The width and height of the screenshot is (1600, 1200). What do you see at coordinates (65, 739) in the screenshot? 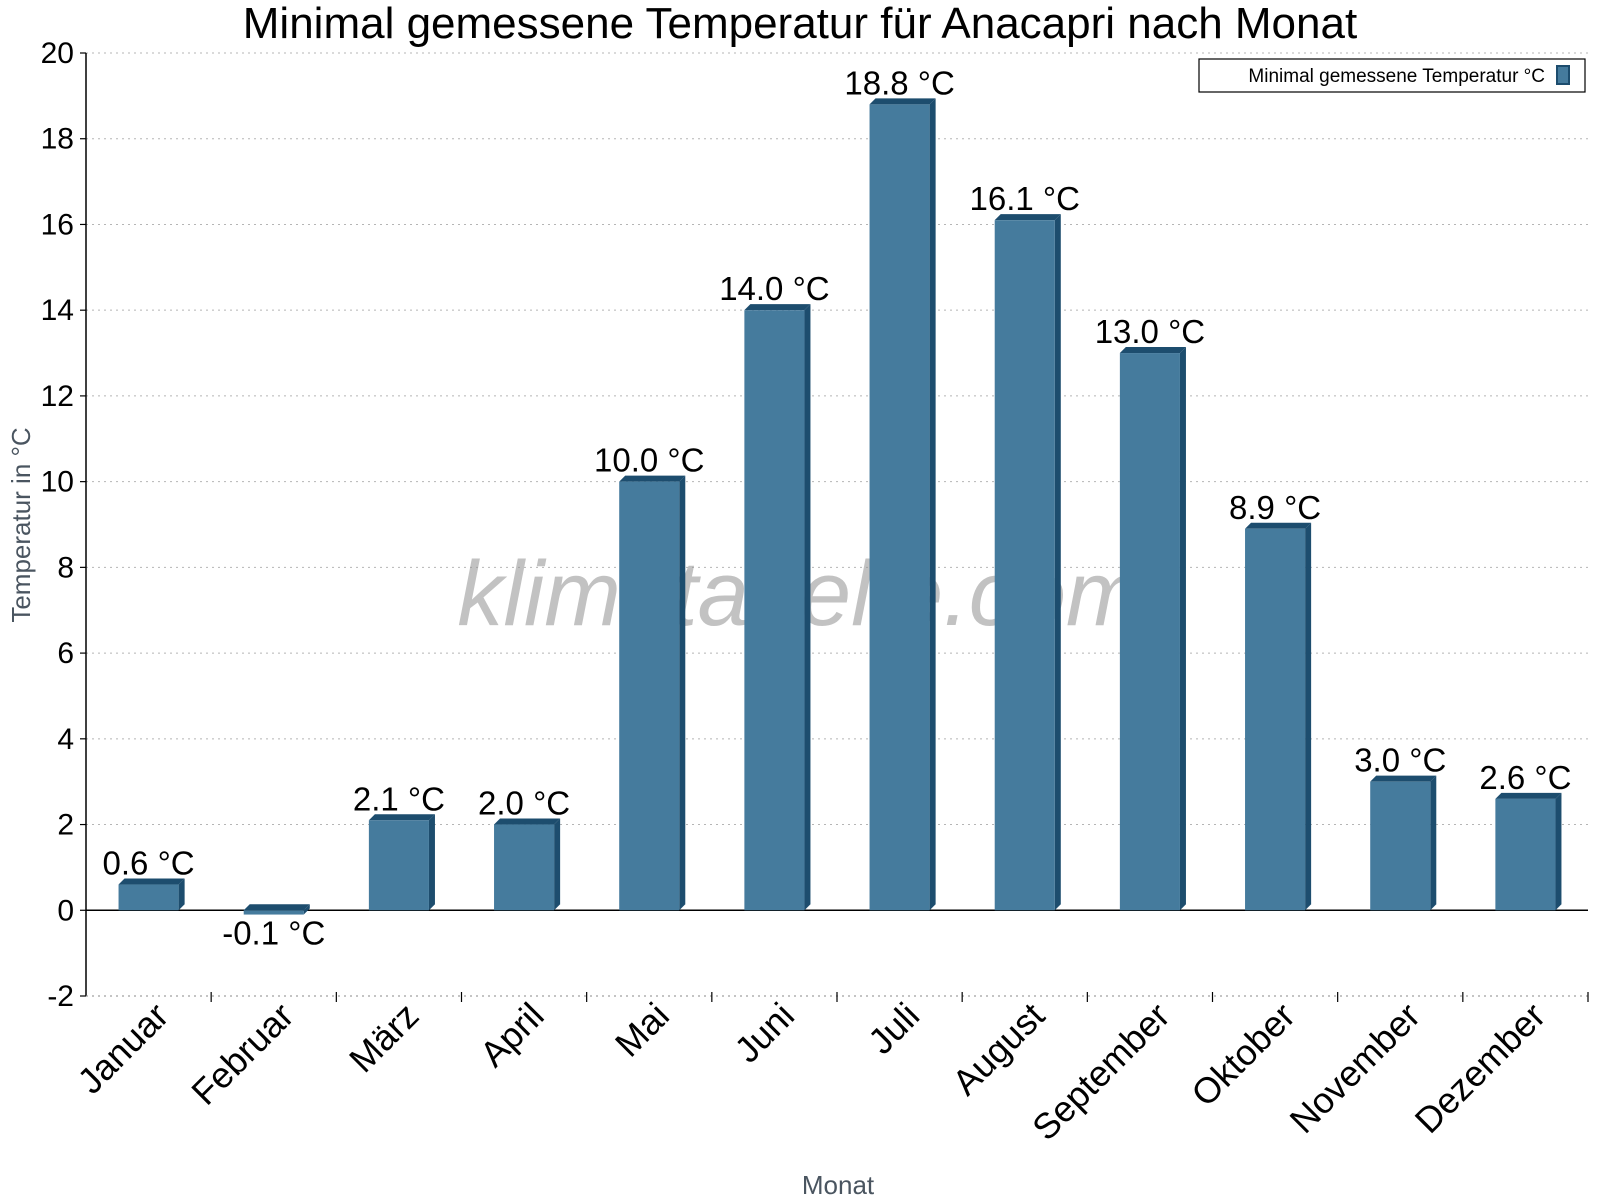
I see `y-tick-label: 4` at bounding box center [65, 739].